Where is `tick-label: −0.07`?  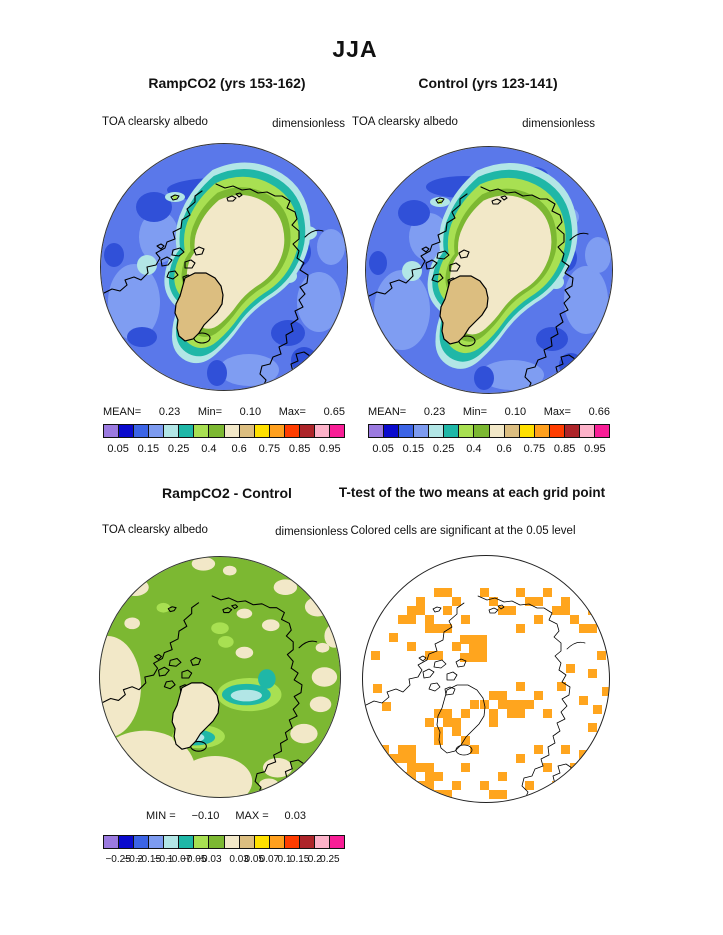
tick-label: −0.07 is located at coordinates (178, 859).